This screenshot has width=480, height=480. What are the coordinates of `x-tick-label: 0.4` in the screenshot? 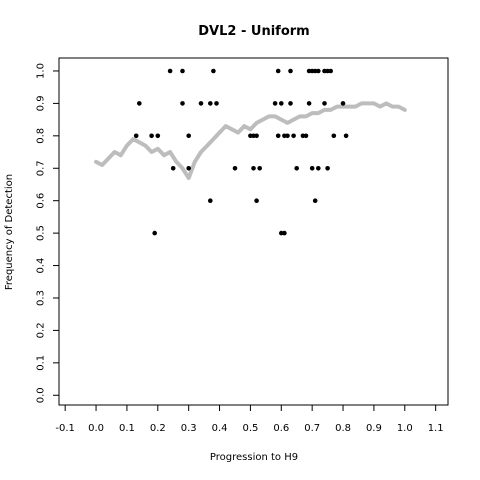 It's located at (220, 428).